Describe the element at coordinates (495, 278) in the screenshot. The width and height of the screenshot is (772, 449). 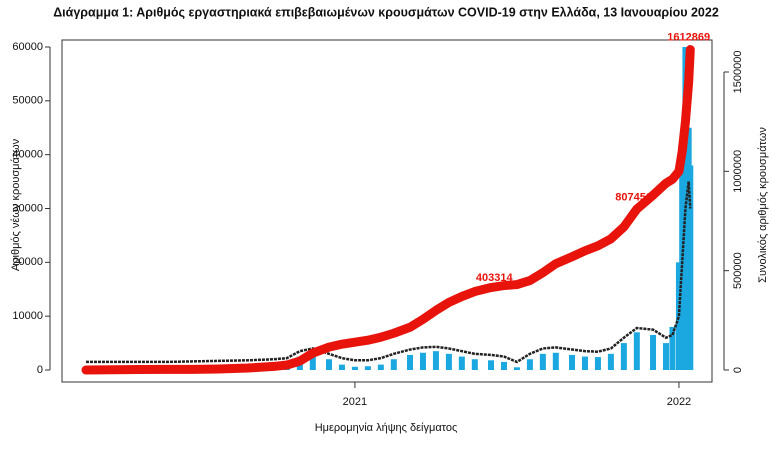
I see `annotation: 403314` at that location.